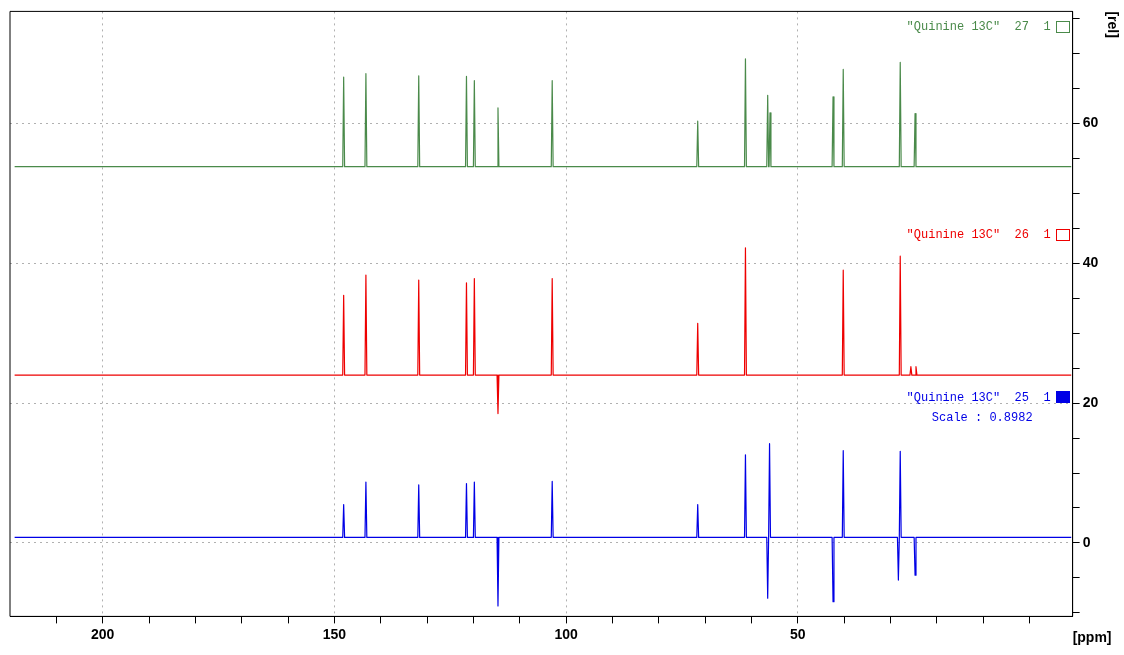  Describe the element at coordinates (978, 26) in the screenshot. I see `legend-label: "Quinine 13C" 27 1` at that location.